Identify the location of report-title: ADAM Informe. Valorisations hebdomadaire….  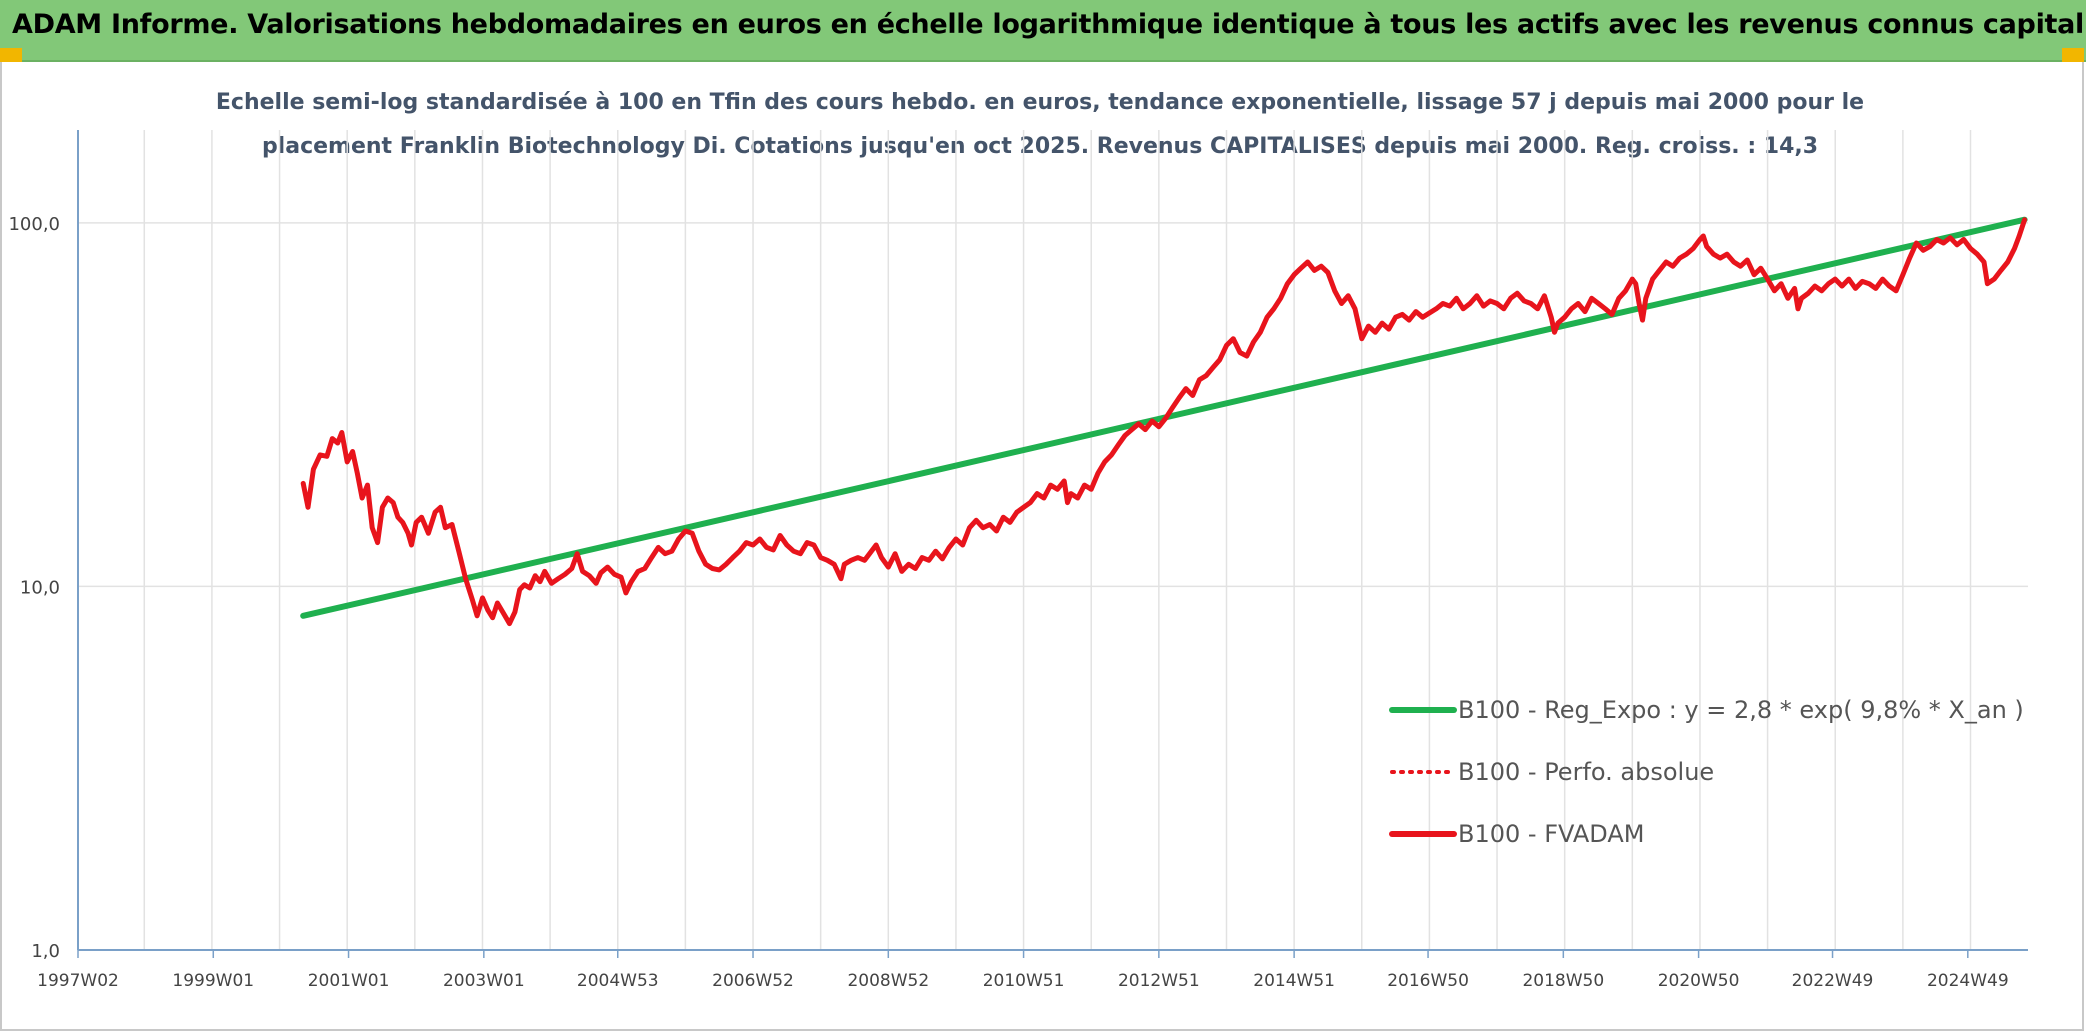
(1049, 24).